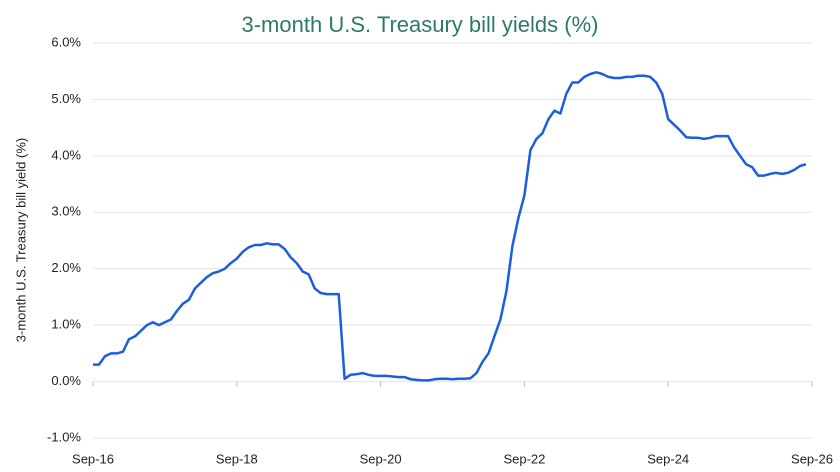 The image size is (840, 472). What do you see at coordinates (64, 436) in the screenshot?
I see `y-tick-label: -1.0%` at bounding box center [64, 436].